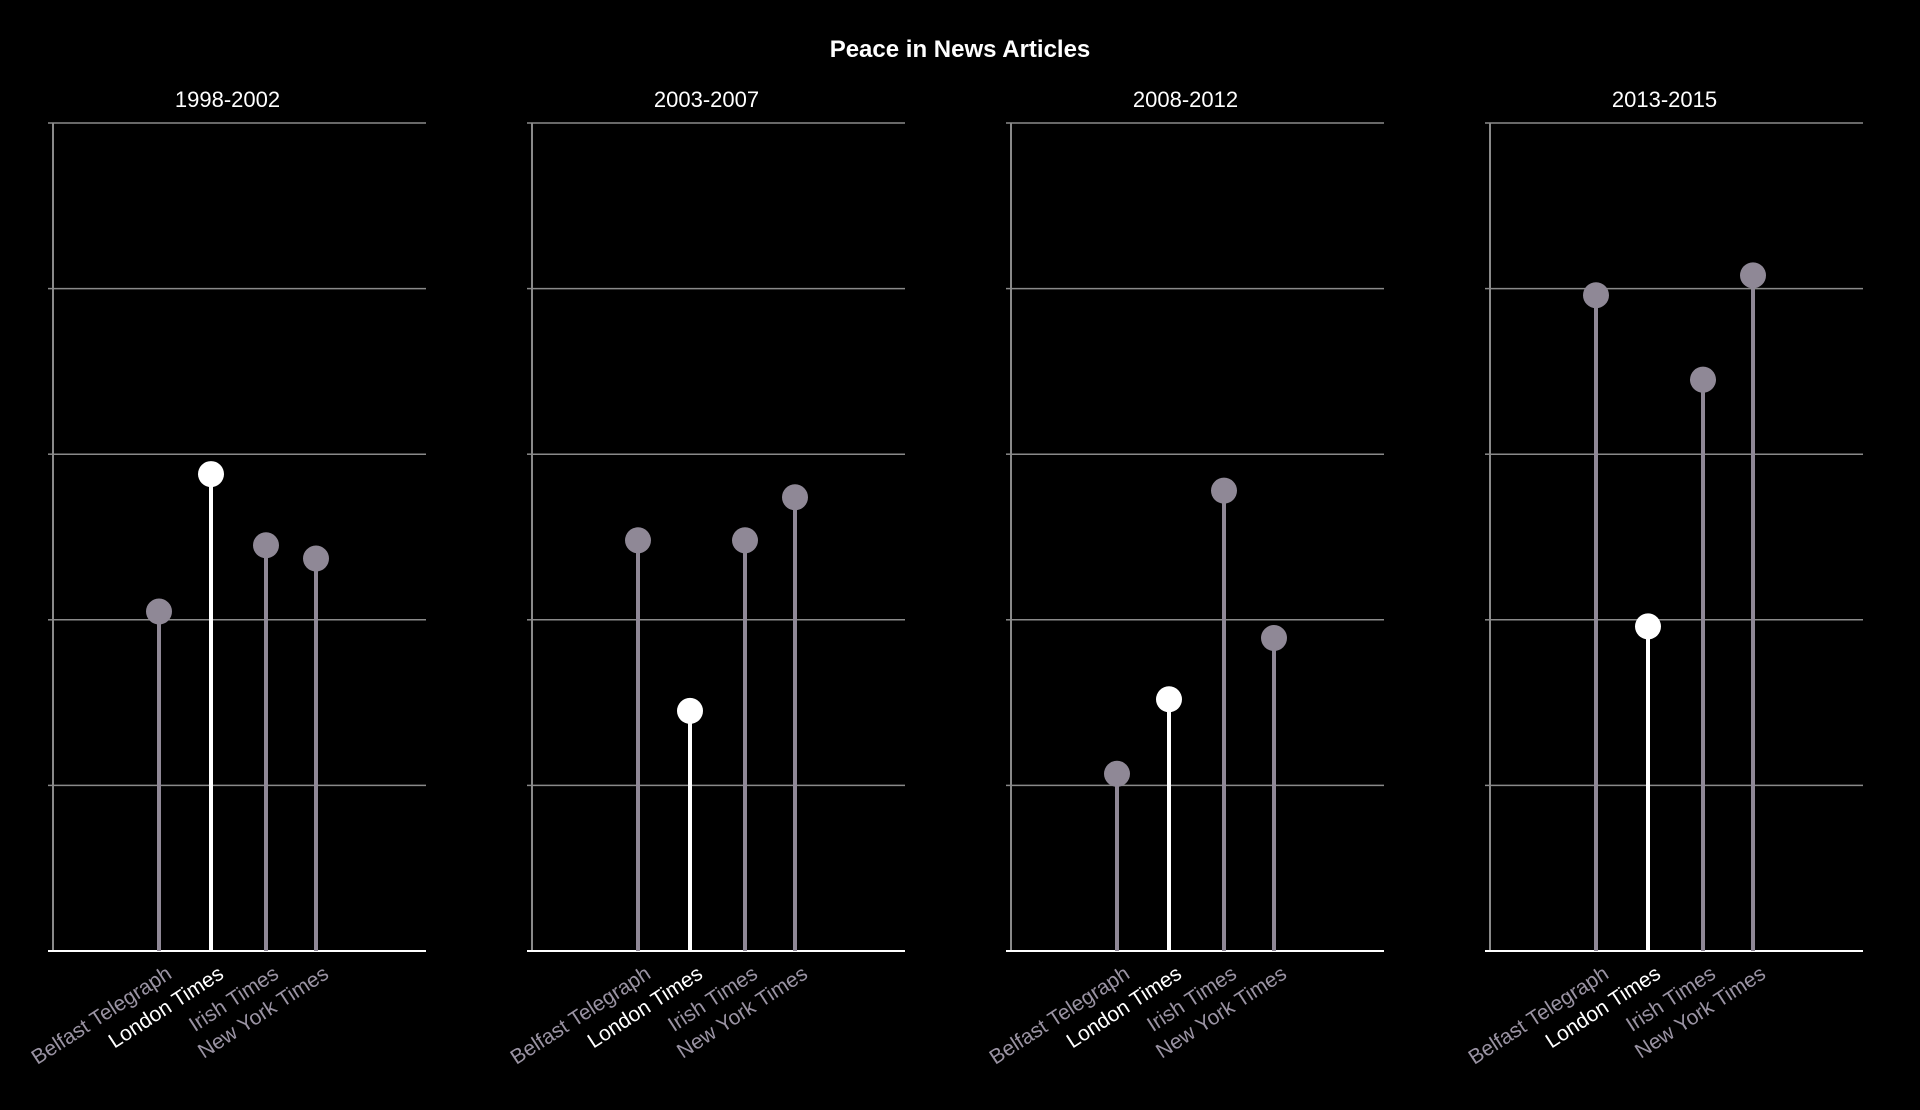  What do you see at coordinates (227, 99) in the screenshot?
I see `panel-title: 1998-2002` at bounding box center [227, 99].